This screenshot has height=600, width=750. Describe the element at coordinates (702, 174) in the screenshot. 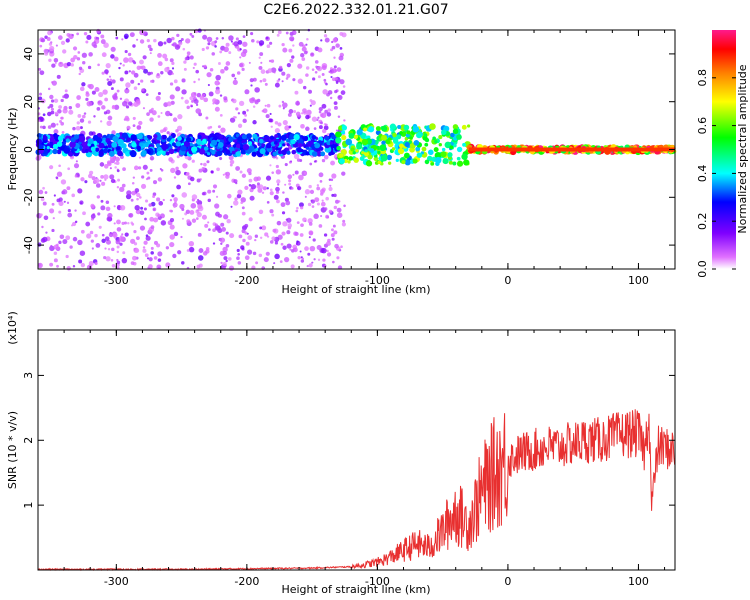

I see `colorbar-tick-label: 0.4` at that location.